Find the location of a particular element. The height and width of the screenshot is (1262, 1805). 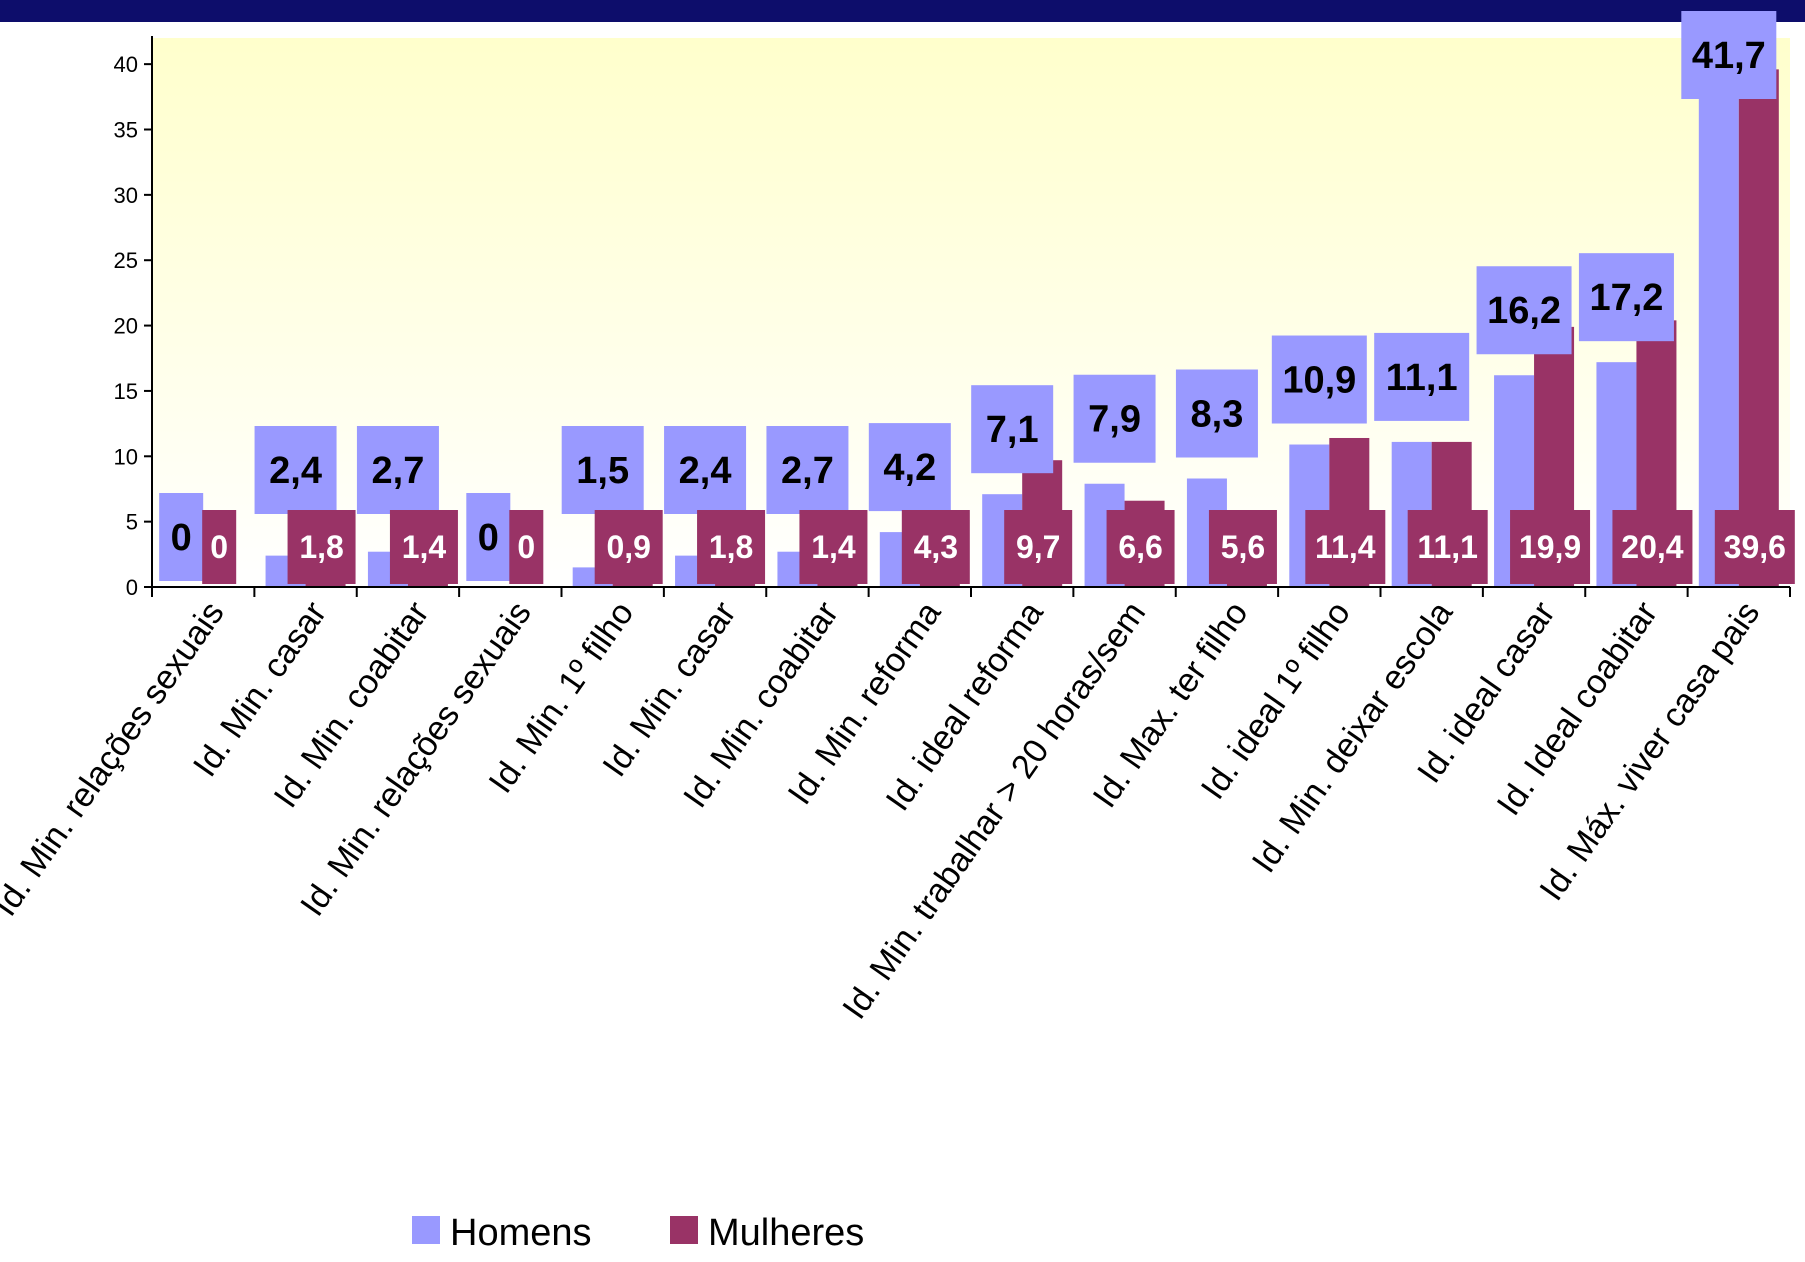

y-tick-label: 20 is located at coordinates (126, 326).